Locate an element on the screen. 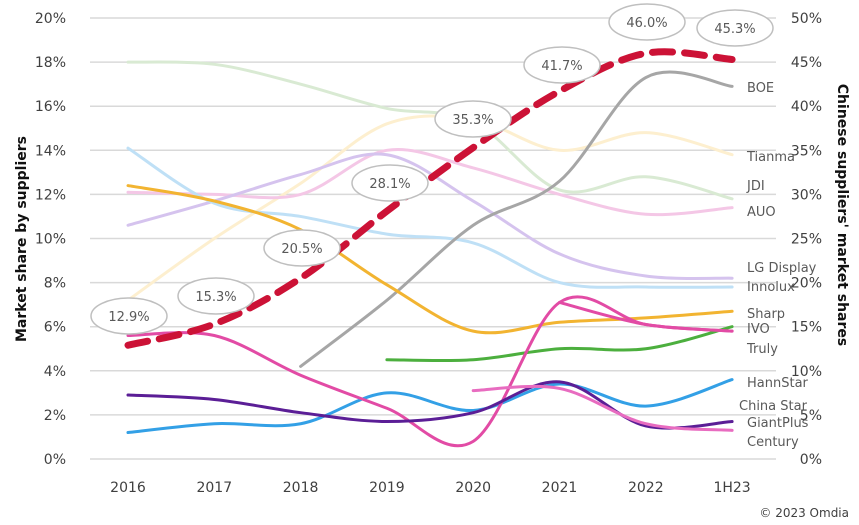 Image resolution: width=859 pixels, height=525 pixels. y-tick-label: 2% is located at coordinates (55, 416).